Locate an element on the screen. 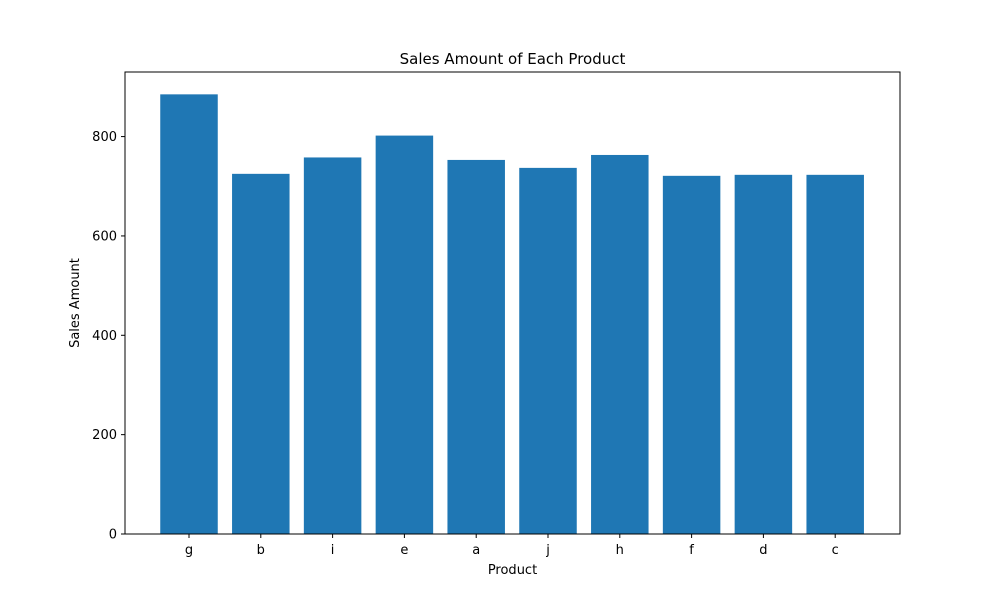  y-axis-label: Sales Amount is located at coordinates (75, 303).